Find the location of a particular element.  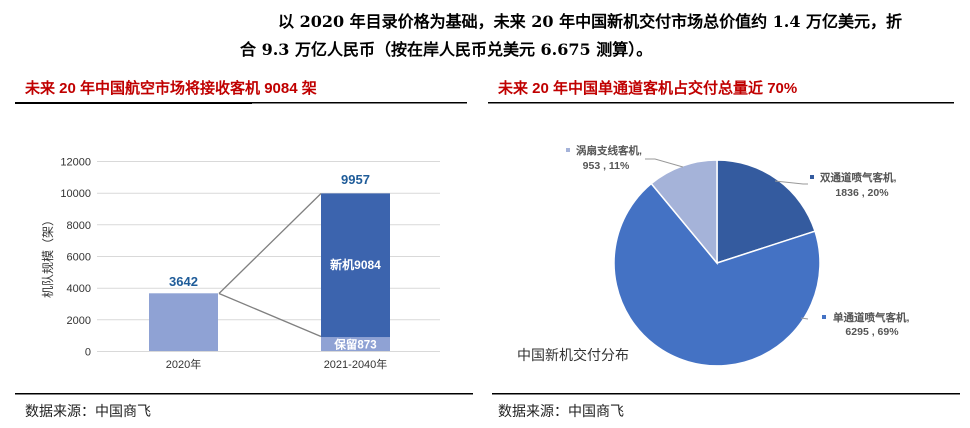

connector-bottom is located at coordinates (270, 315).